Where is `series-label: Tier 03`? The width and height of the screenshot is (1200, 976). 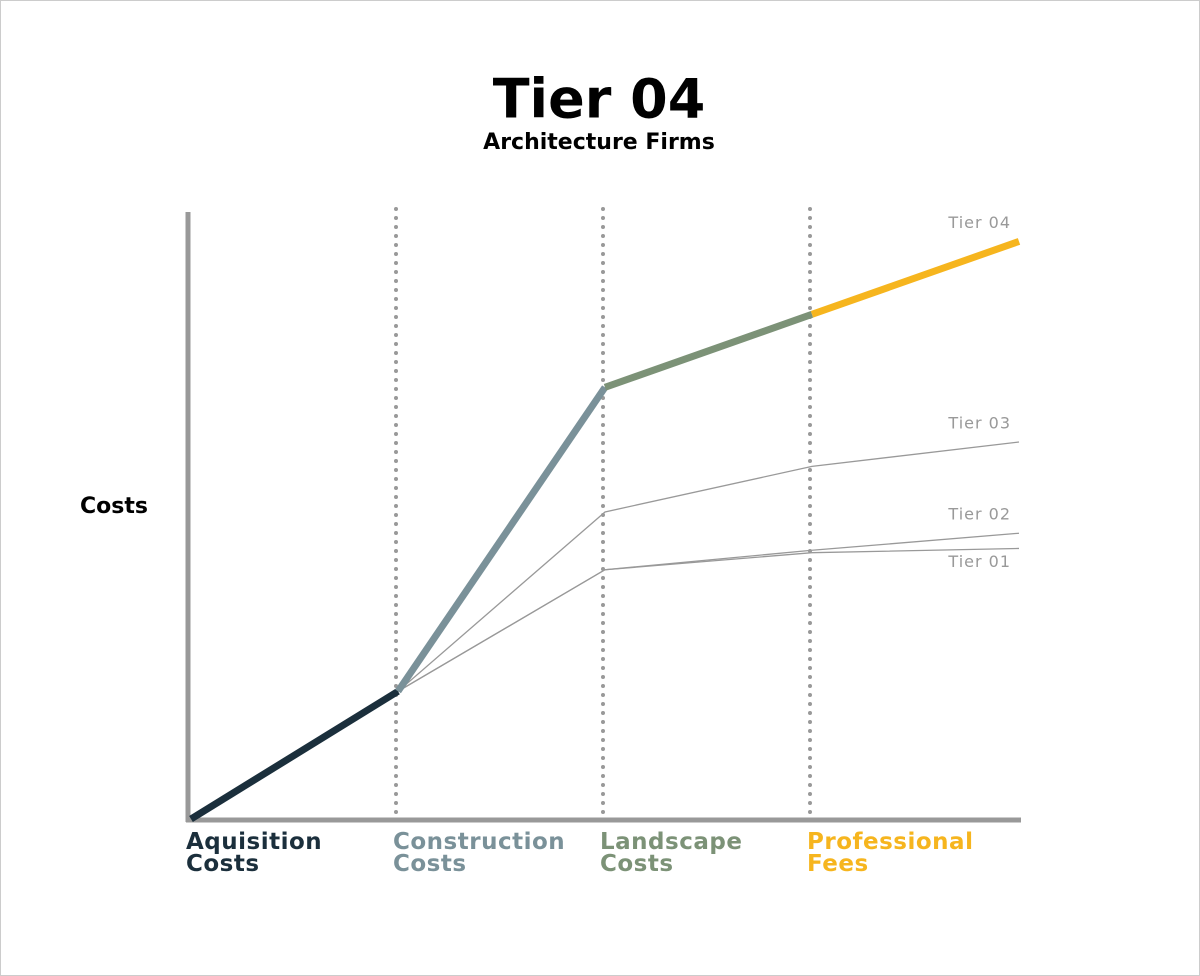
series-label: Tier 03 is located at coordinates (979, 423).